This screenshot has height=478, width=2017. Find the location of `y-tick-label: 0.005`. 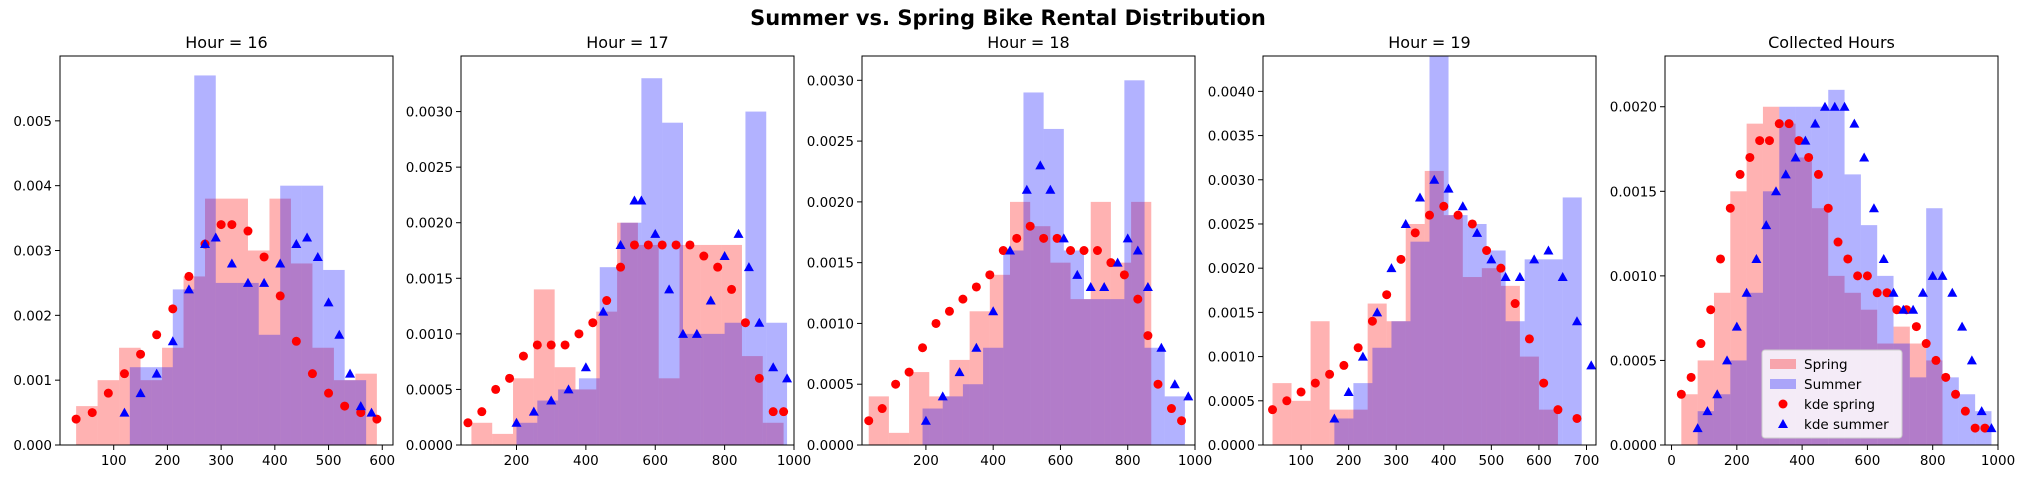

y-tick-label: 0.005 is located at coordinates (32, 122).